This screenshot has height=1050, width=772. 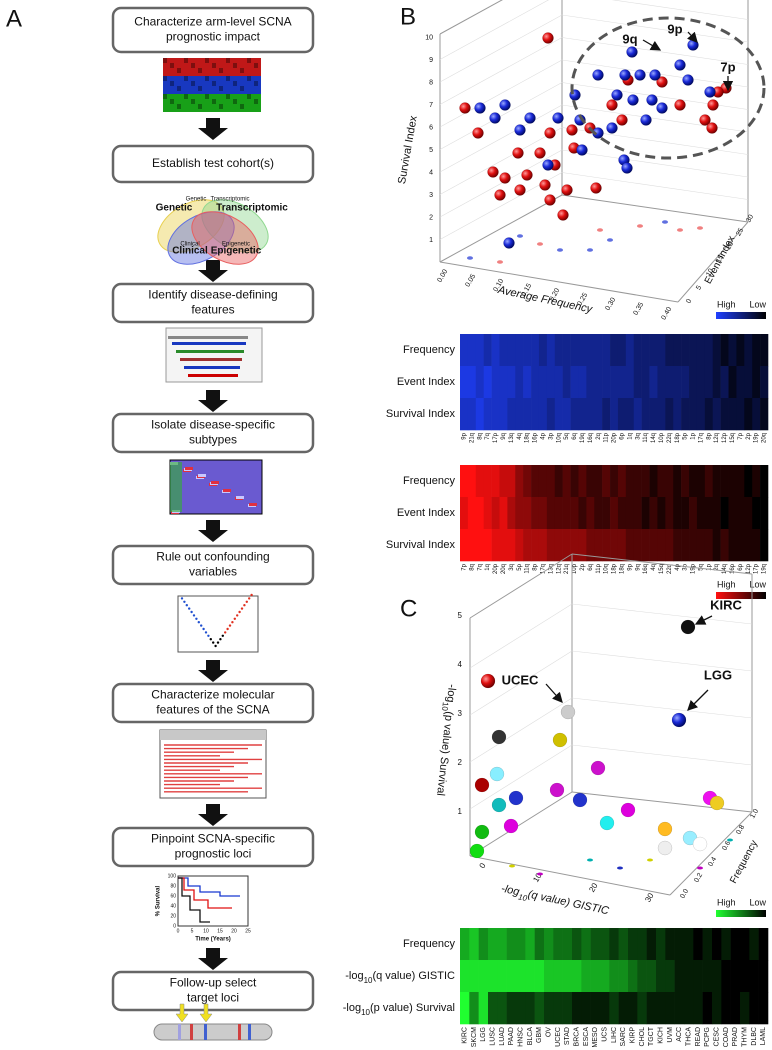 What do you see at coordinates (720, 259) in the screenshot?
I see `y-tick: 15` at bounding box center [720, 259].